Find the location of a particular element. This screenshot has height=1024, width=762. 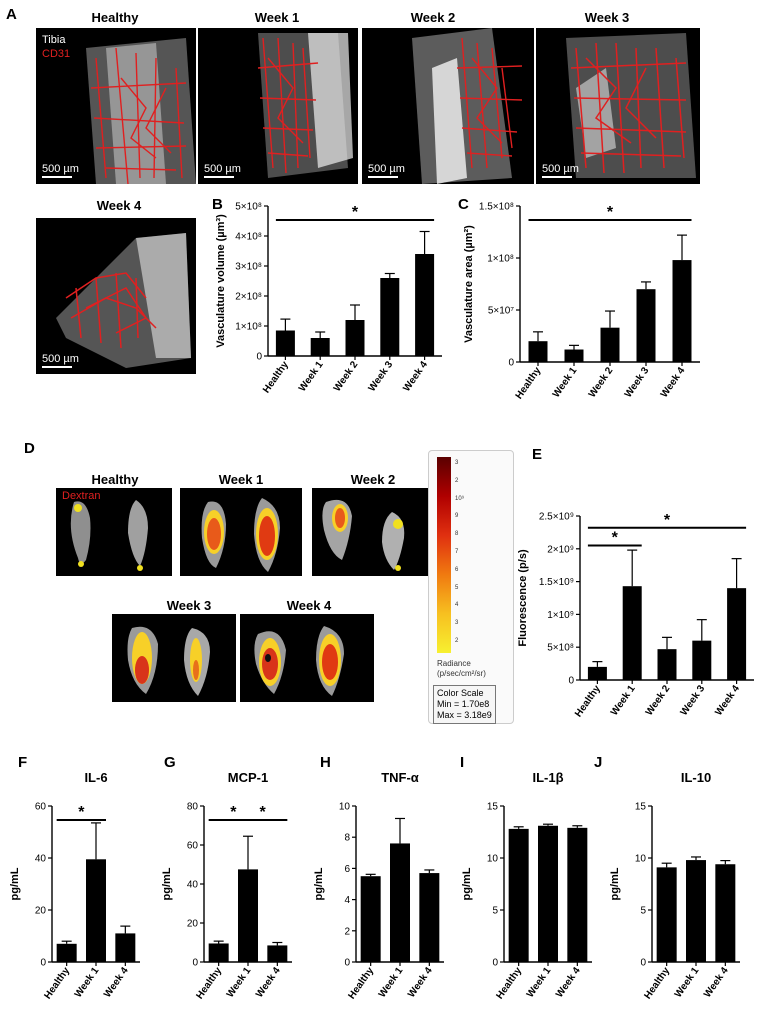

micrograph-week1: 500 µm is located at coordinates (278, 106).